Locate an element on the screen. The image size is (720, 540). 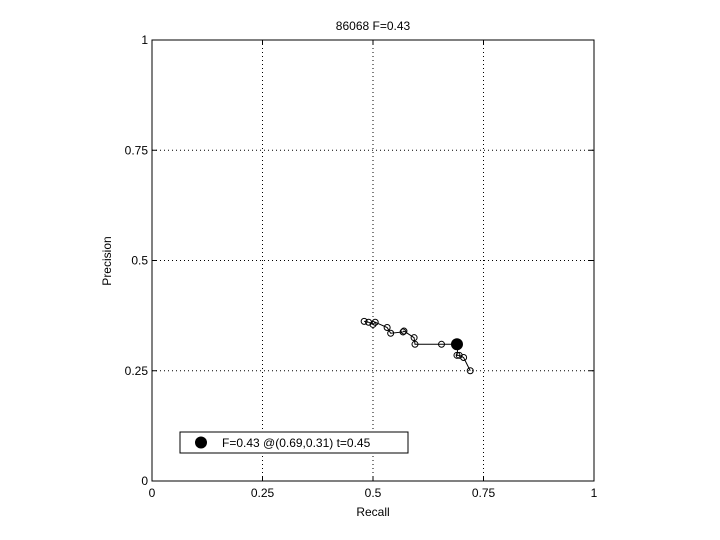
series-line is located at coordinates (417, 345).